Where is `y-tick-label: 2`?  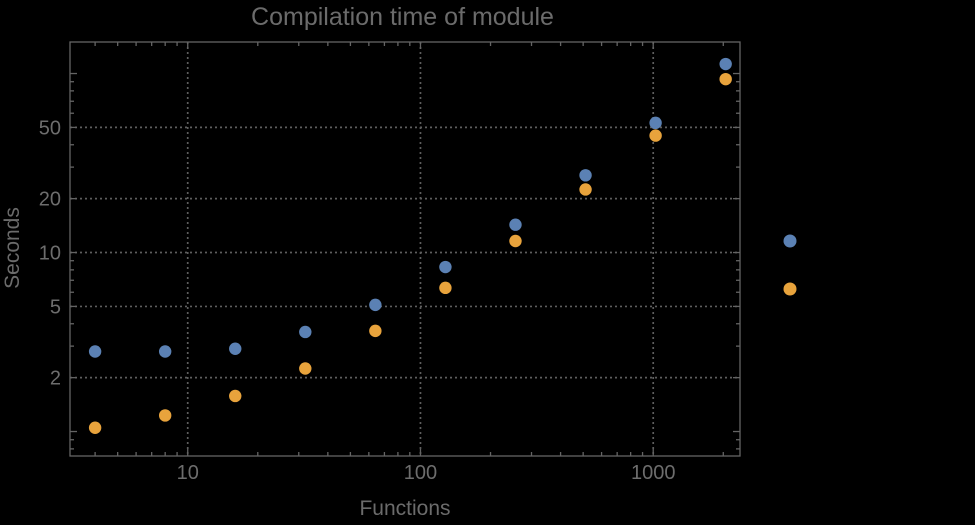 y-tick-label: 2 is located at coordinates (55, 379).